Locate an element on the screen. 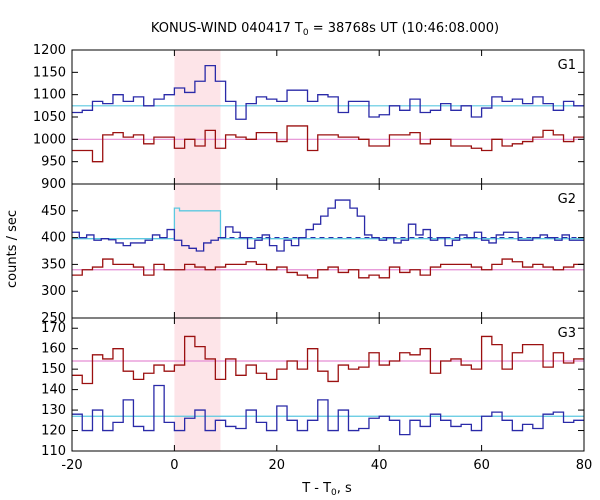 This screenshot has width=600, height=500. x-axis-label-suffix: , s is located at coordinates (344, 488).